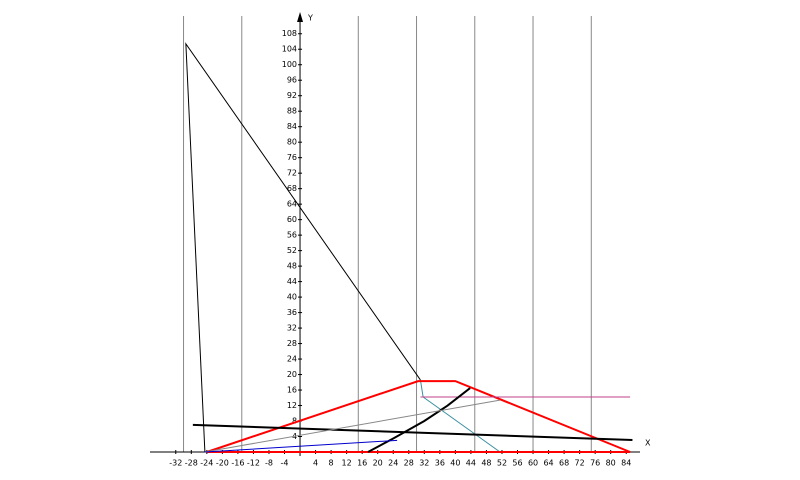 The width and height of the screenshot is (800, 480). I want to click on x-tick-label: 8, so click(331, 463).